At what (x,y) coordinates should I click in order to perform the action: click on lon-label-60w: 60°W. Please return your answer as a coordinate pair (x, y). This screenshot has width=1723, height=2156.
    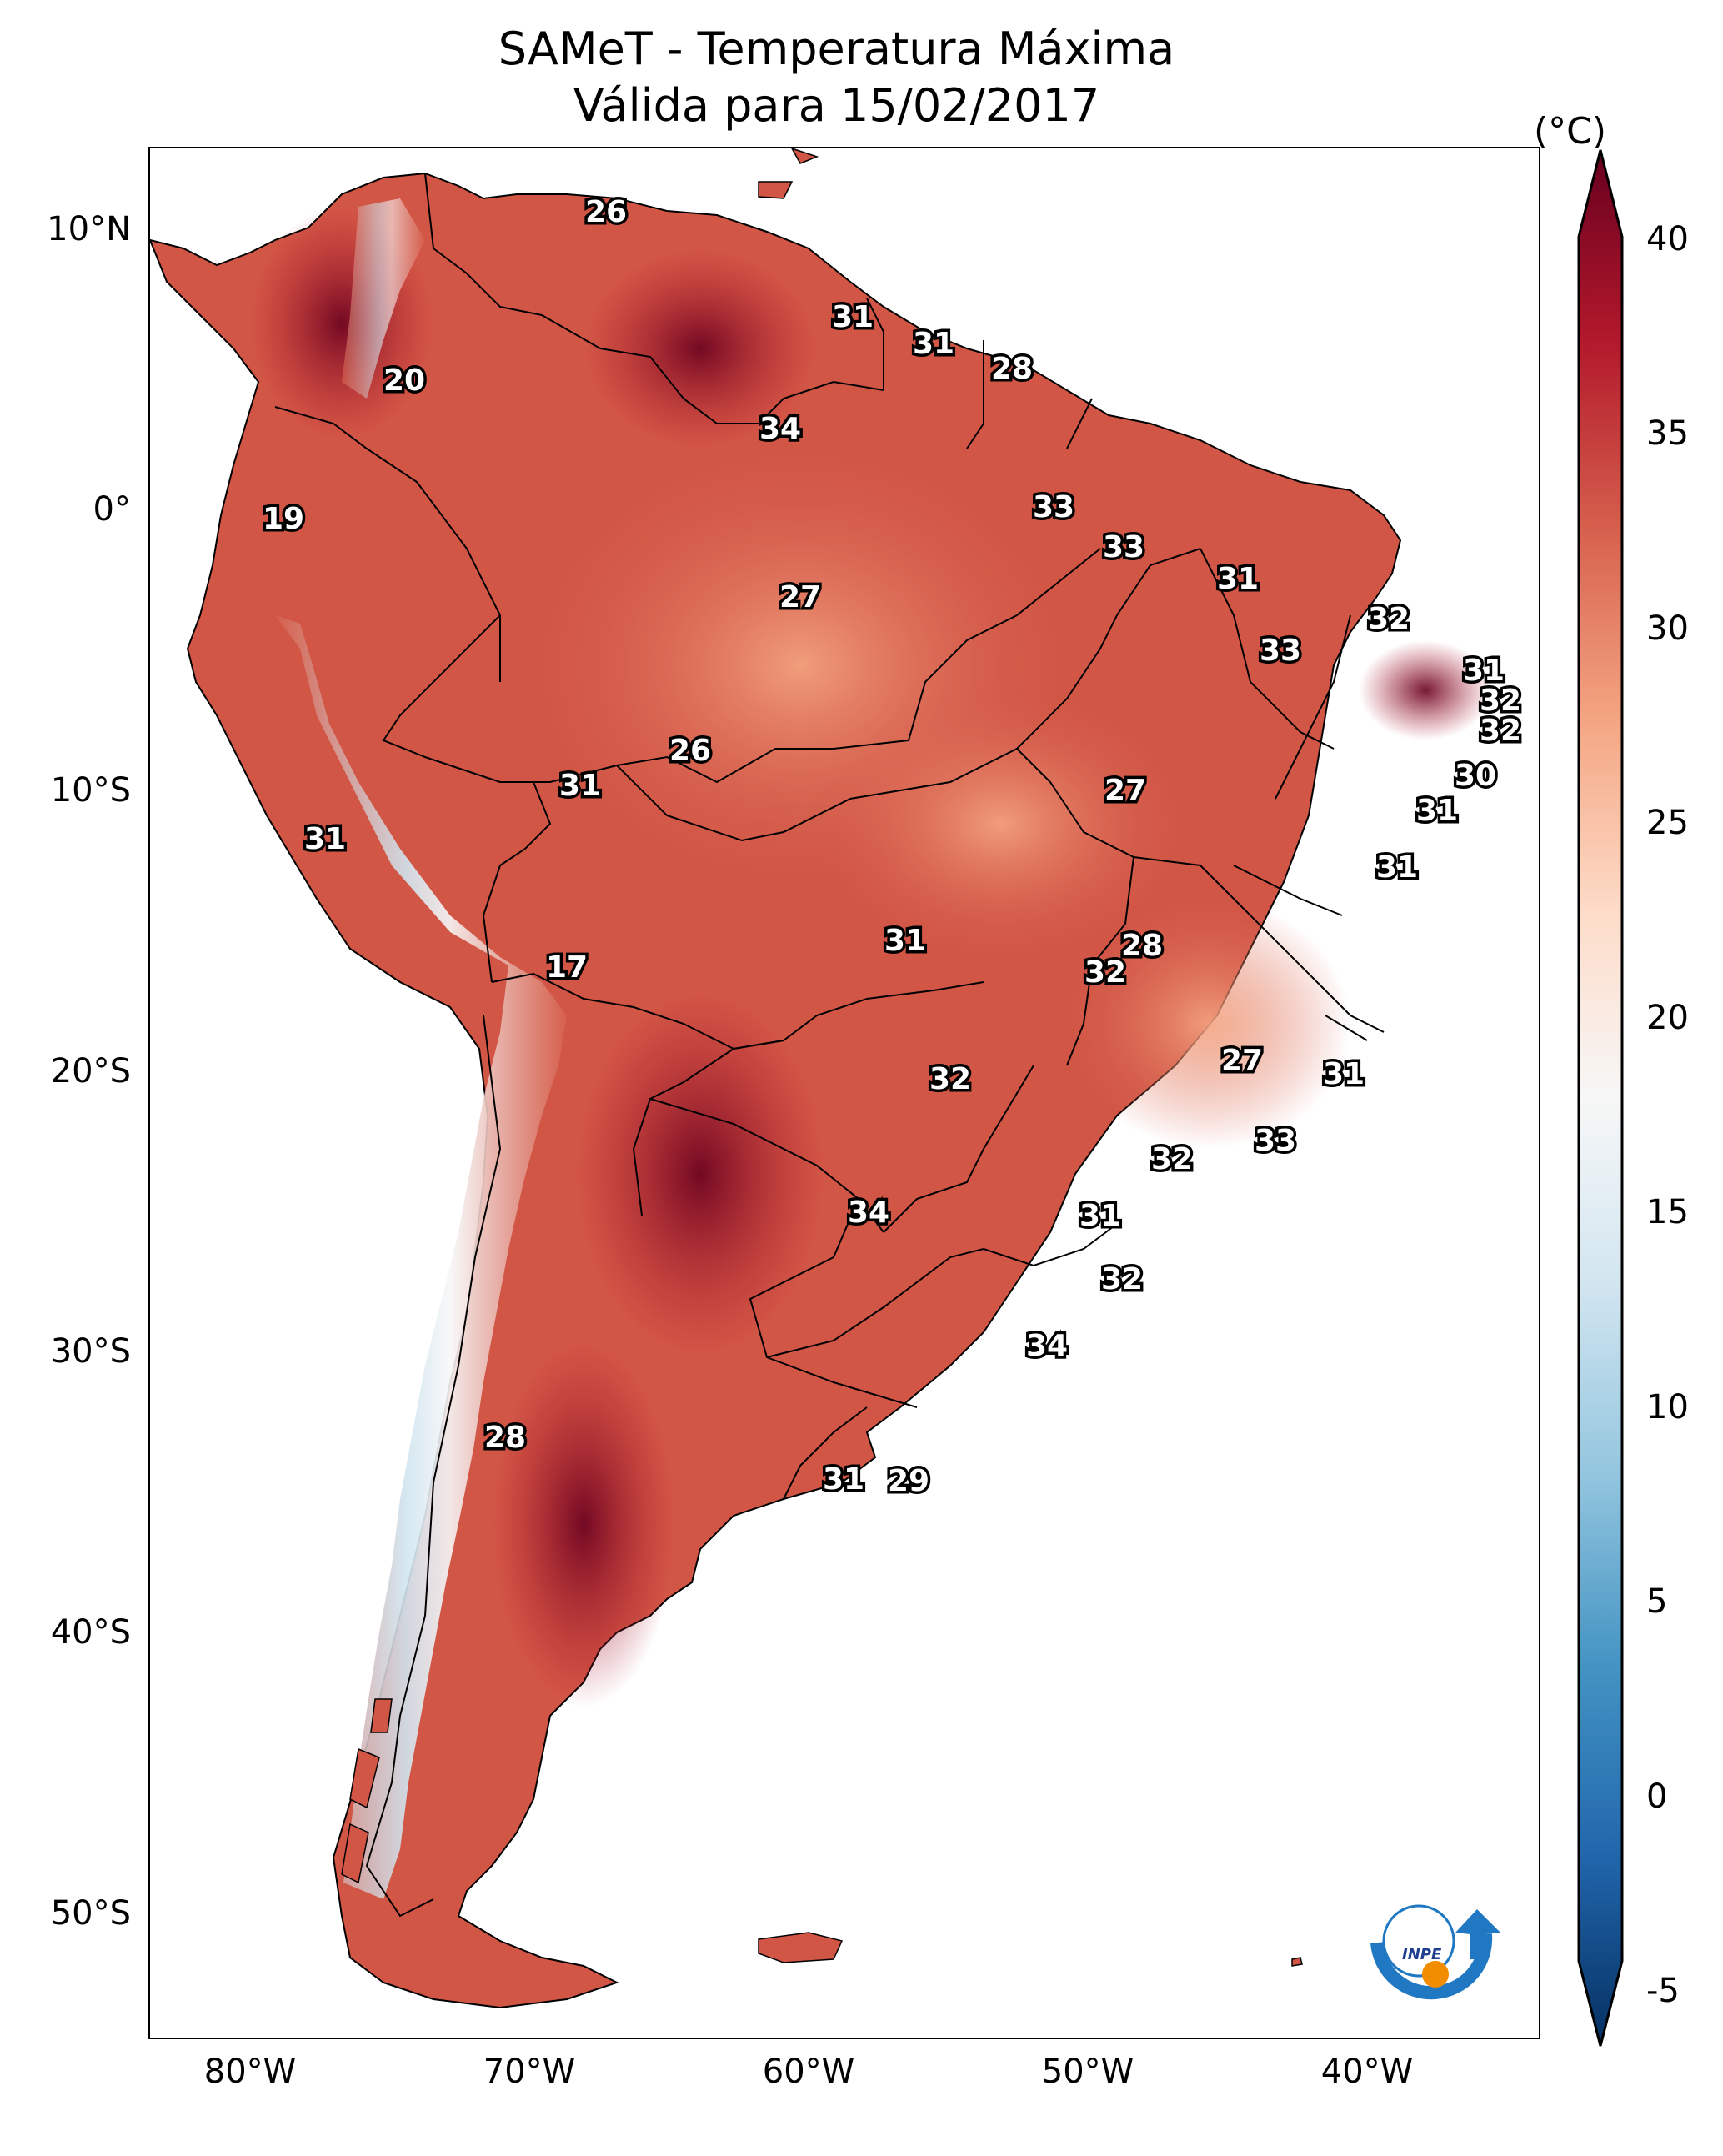
    Looking at the image, I should click on (809, 2072).